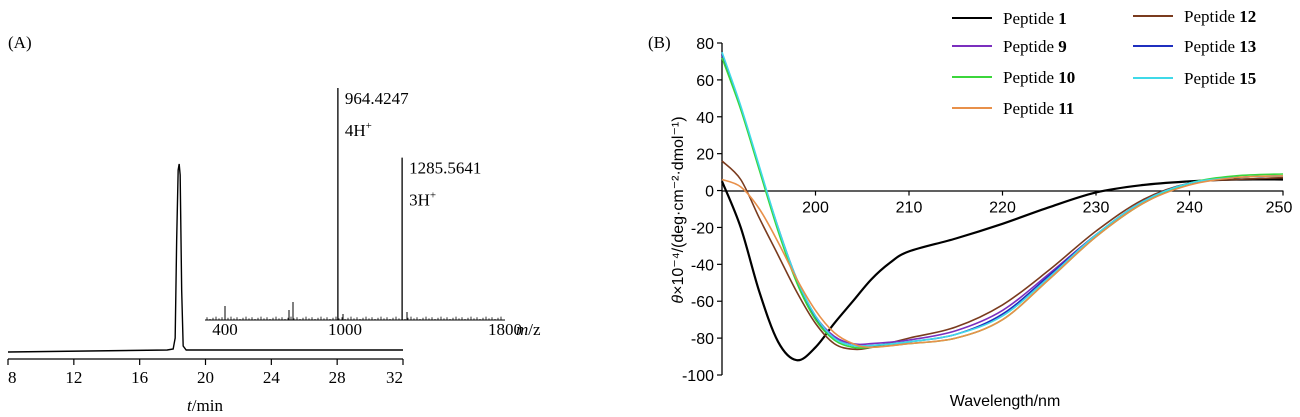  Describe the element at coordinates (190, 405) in the screenshot. I see `x-label-italic: t` at that location.